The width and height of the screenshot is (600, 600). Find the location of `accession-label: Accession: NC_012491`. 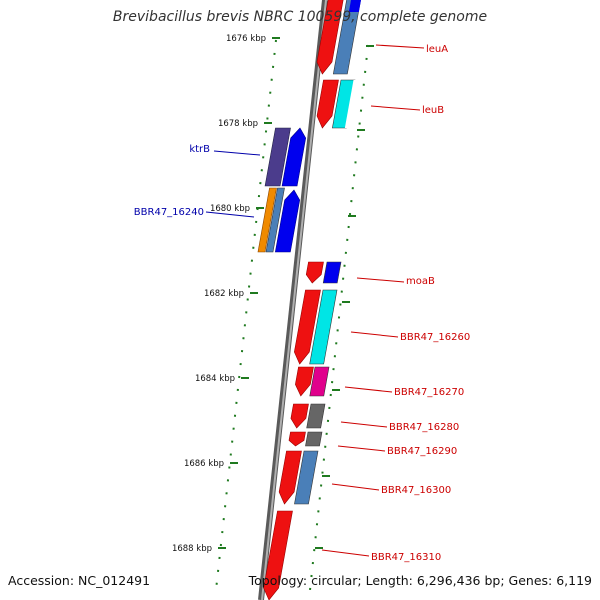

accession-label: Accession: NC_012491 is located at coordinates (79, 580).